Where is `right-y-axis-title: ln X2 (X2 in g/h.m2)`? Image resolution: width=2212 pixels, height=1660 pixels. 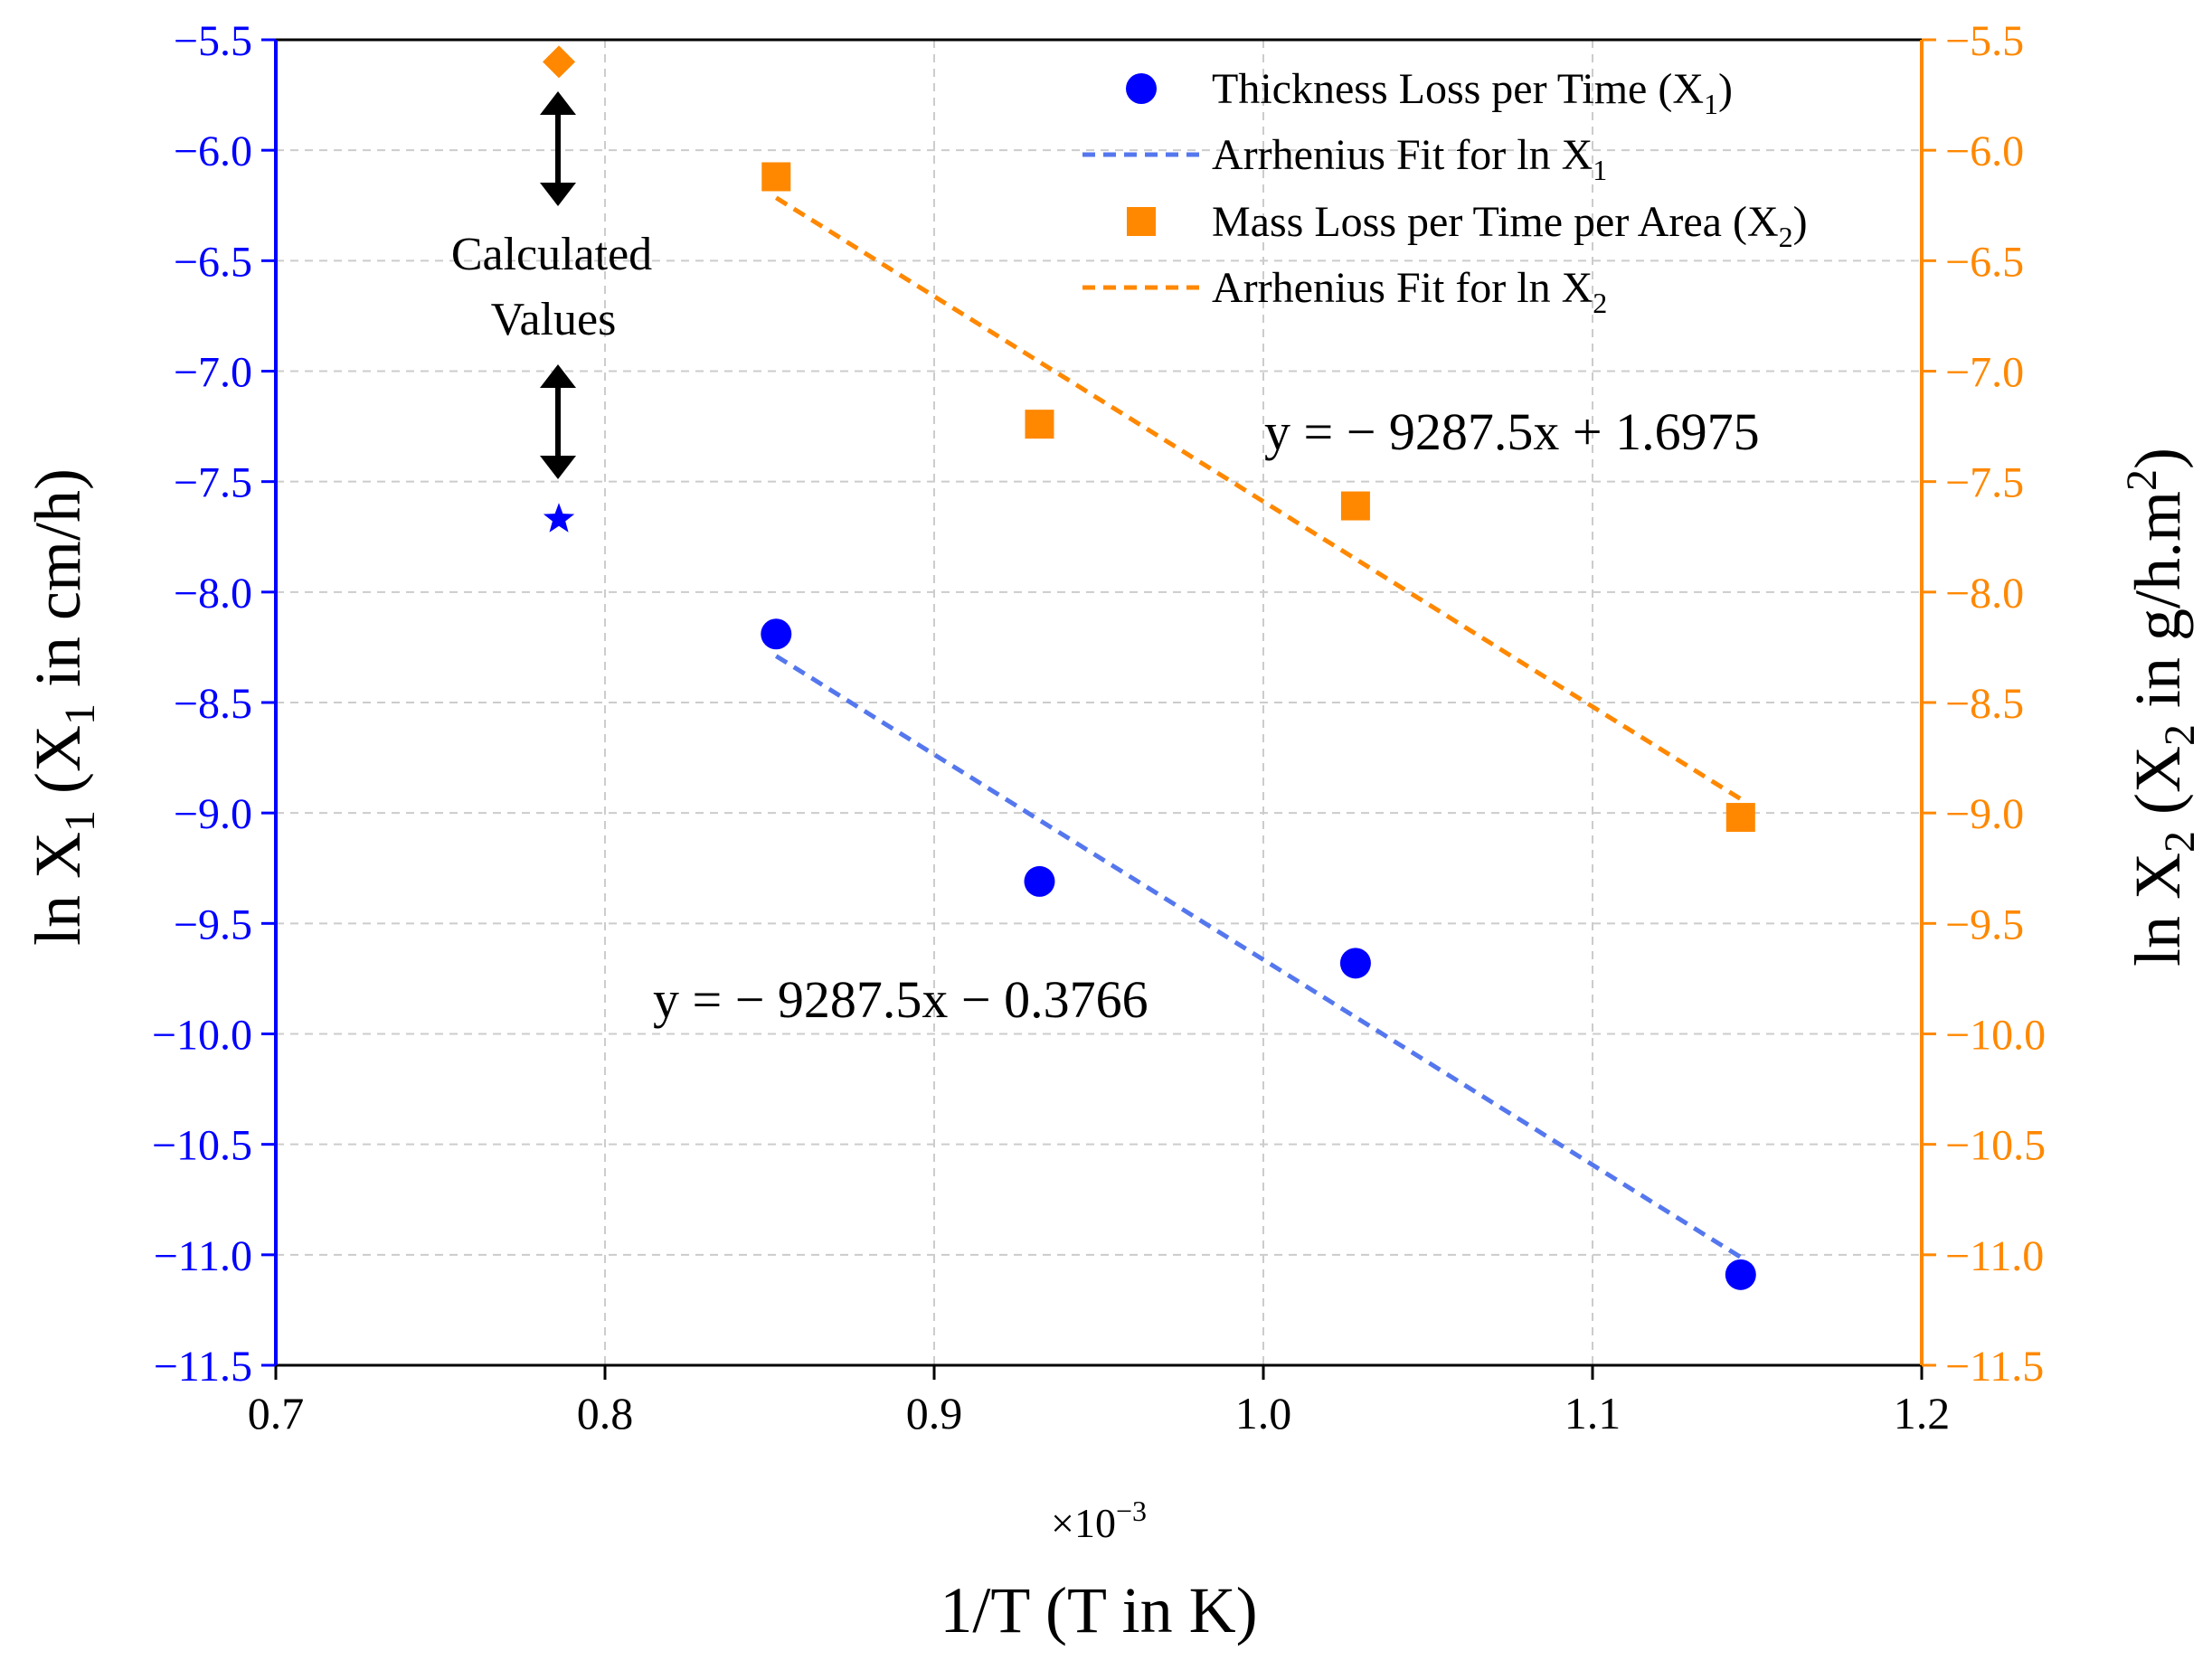
right-y-axis-title: ln X2 (X2 in g/h.m2) is located at coordinates (2161, 707).